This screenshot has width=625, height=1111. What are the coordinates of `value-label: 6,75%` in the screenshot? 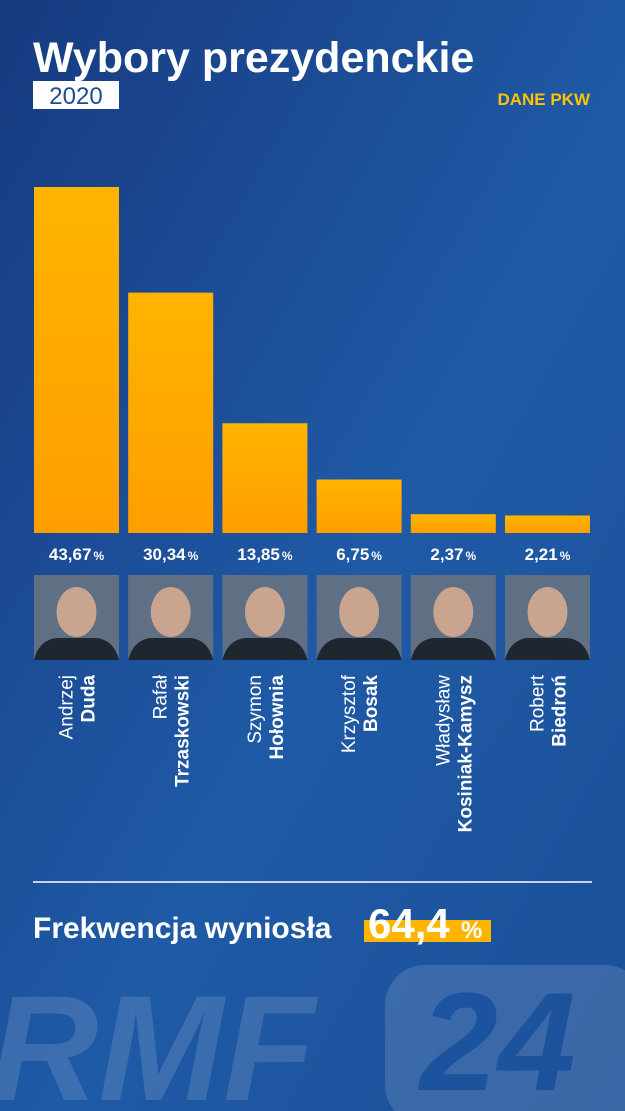 It's located at (359, 554).